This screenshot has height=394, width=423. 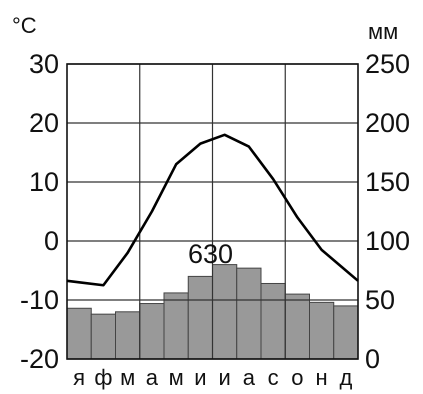 What do you see at coordinates (380, 300) in the screenshot?
I see `right-tick-label: 50` at bounding box center [380, 300].